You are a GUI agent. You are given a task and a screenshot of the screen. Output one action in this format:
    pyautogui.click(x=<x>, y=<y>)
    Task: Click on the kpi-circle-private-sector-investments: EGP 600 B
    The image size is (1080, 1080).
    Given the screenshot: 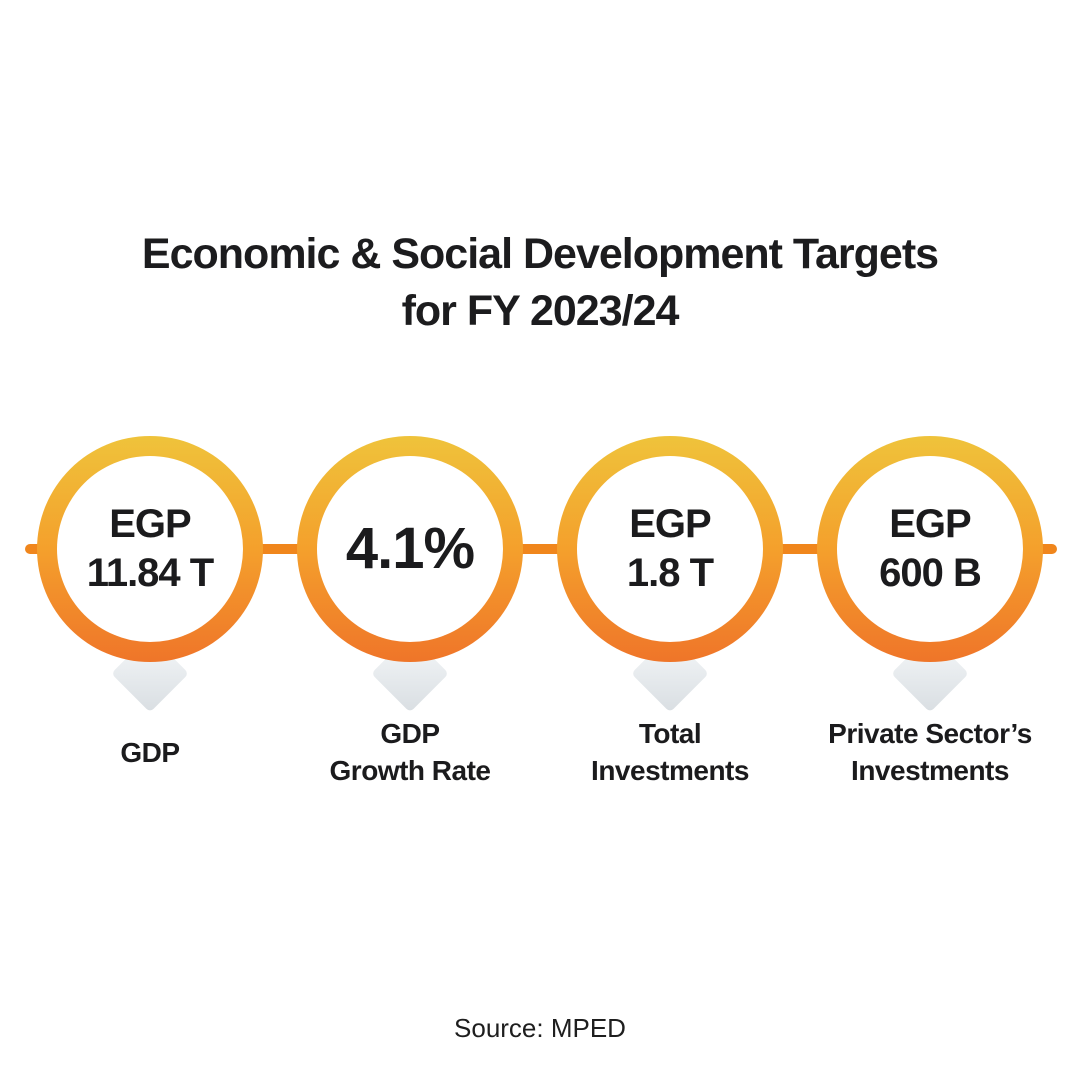 What is the action you would take?
    pyautogui.click(x=930, y=574)
    